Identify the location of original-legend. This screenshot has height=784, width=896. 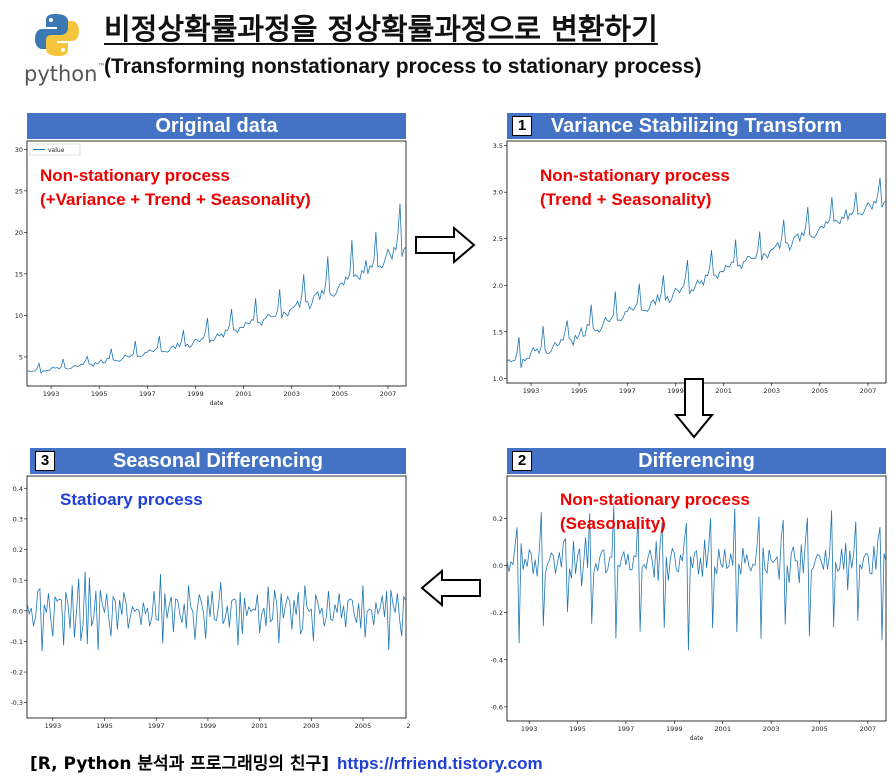
(55, 149).